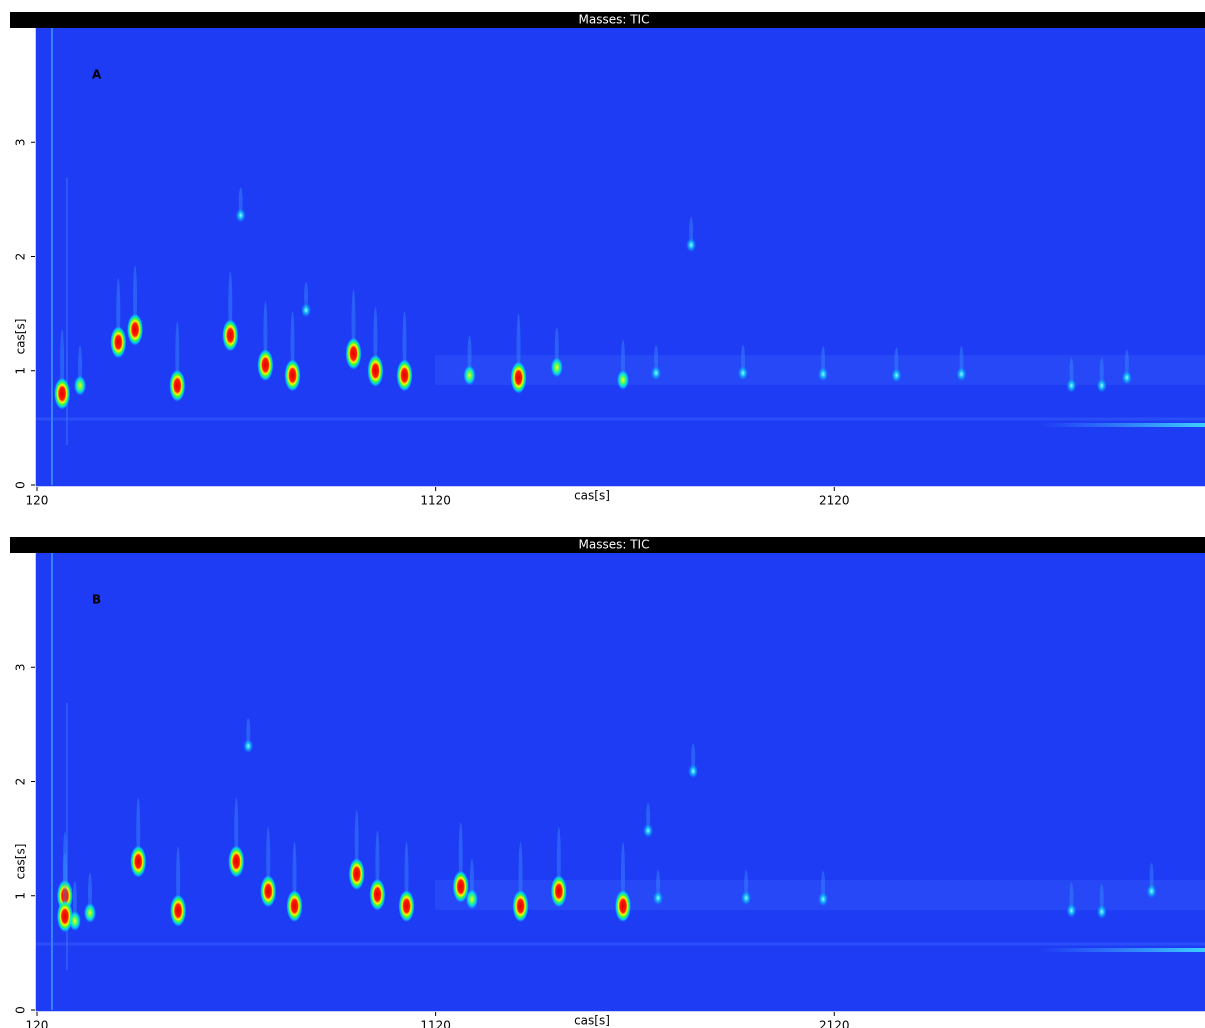 The width and height of the screenshot is (1205, 1028). What do you see at coordinates (21, 667) in the screenshot?
I see `y-tick-label: 3` at bounding box center [21, 667].